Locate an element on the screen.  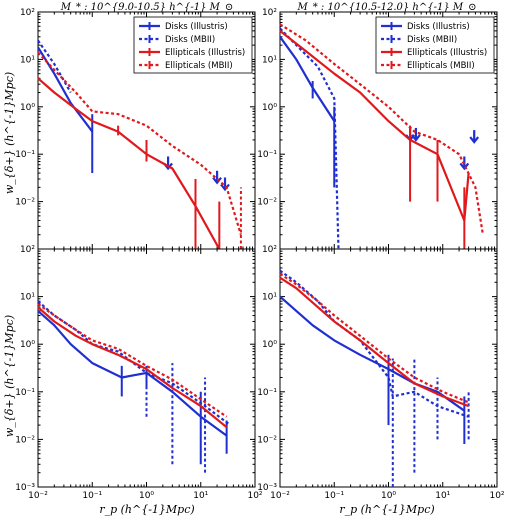
column-title-right: M_* : 10^{10.5-12.0} h^{-1} M_⊙ is located at coordinates (387, 7).